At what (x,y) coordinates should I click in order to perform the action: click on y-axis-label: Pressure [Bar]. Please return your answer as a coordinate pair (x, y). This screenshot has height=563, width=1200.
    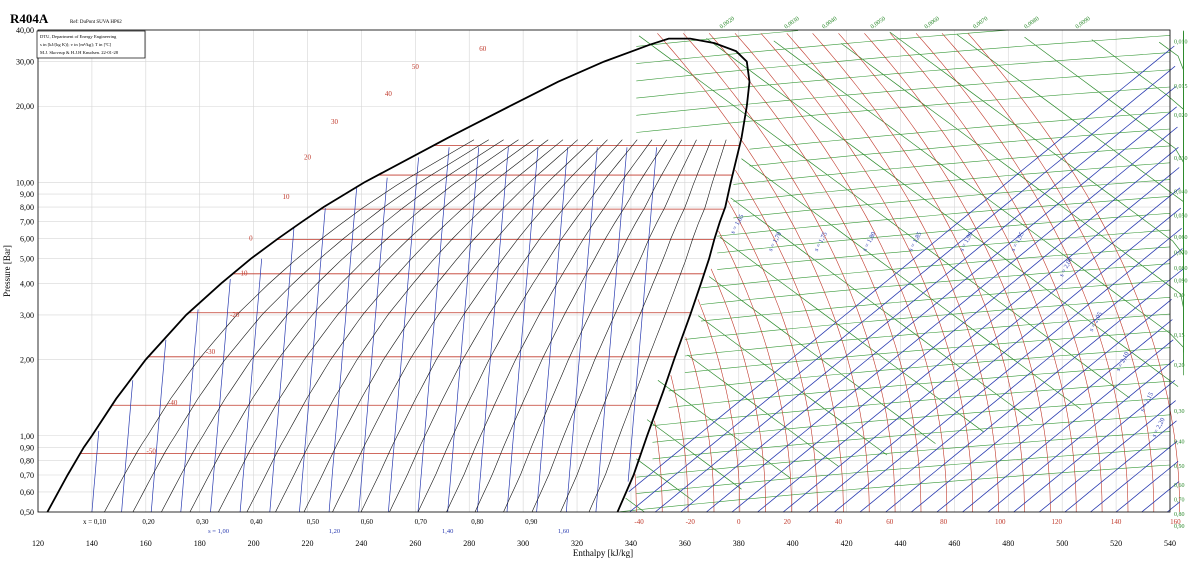
    Looking at the image, I should click on (7, 271).